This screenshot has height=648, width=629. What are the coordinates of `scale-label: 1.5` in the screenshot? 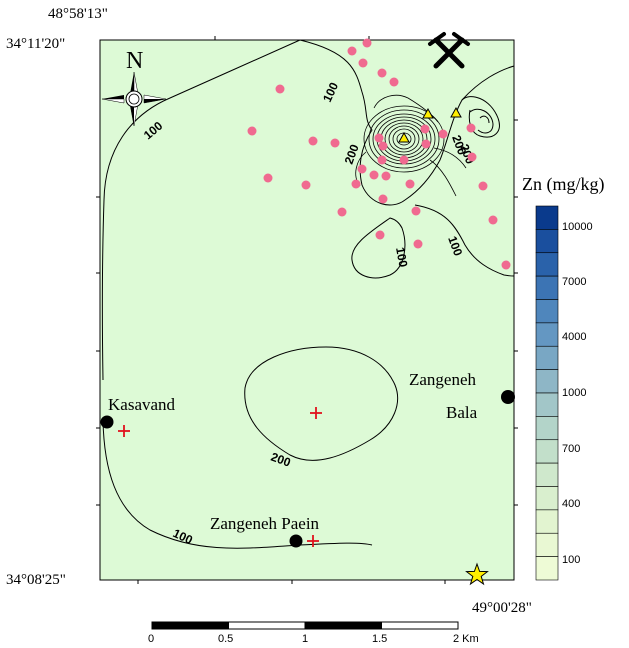 It's located at (379, 639).